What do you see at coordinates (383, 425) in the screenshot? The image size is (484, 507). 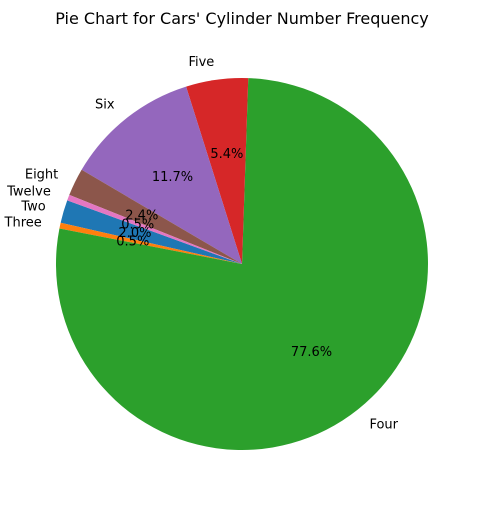 I see `slice-label-four: Four` at bounding box center [383, 425].